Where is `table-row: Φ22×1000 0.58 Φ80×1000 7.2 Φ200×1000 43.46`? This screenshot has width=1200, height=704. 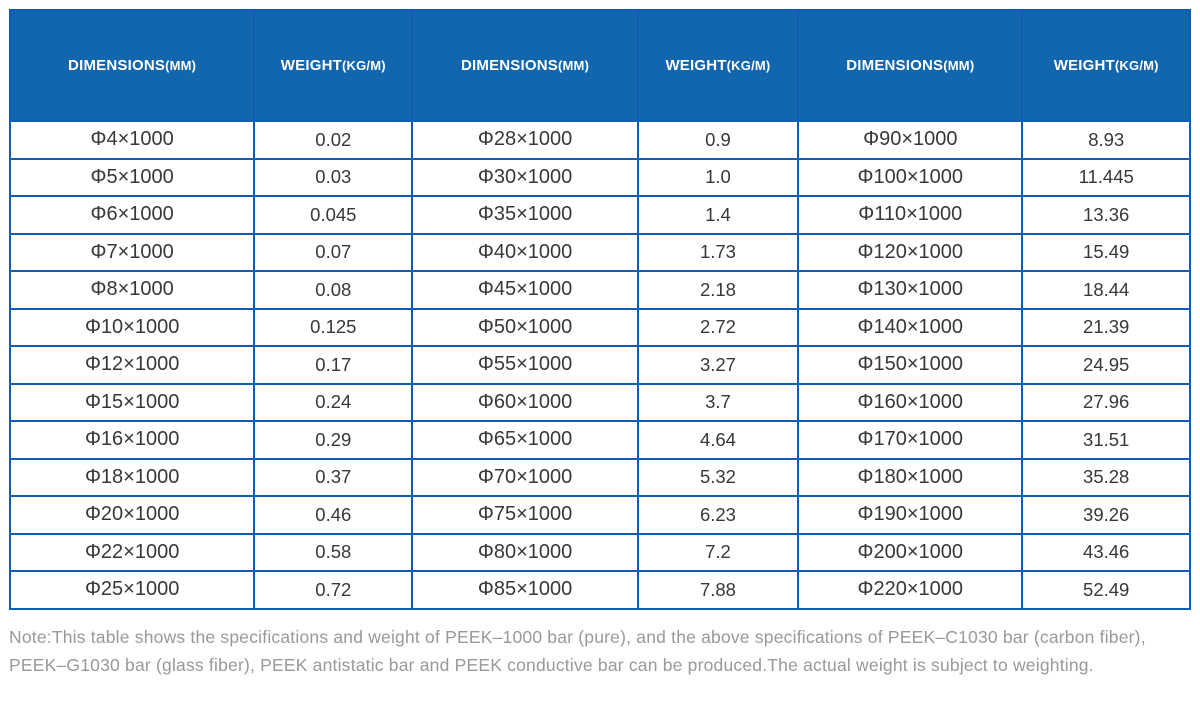 table-row: Φ22×1000 0.58 Φ80×1000 7.2 Φ200×1000 43.46 is located at coordinates (599, 552).